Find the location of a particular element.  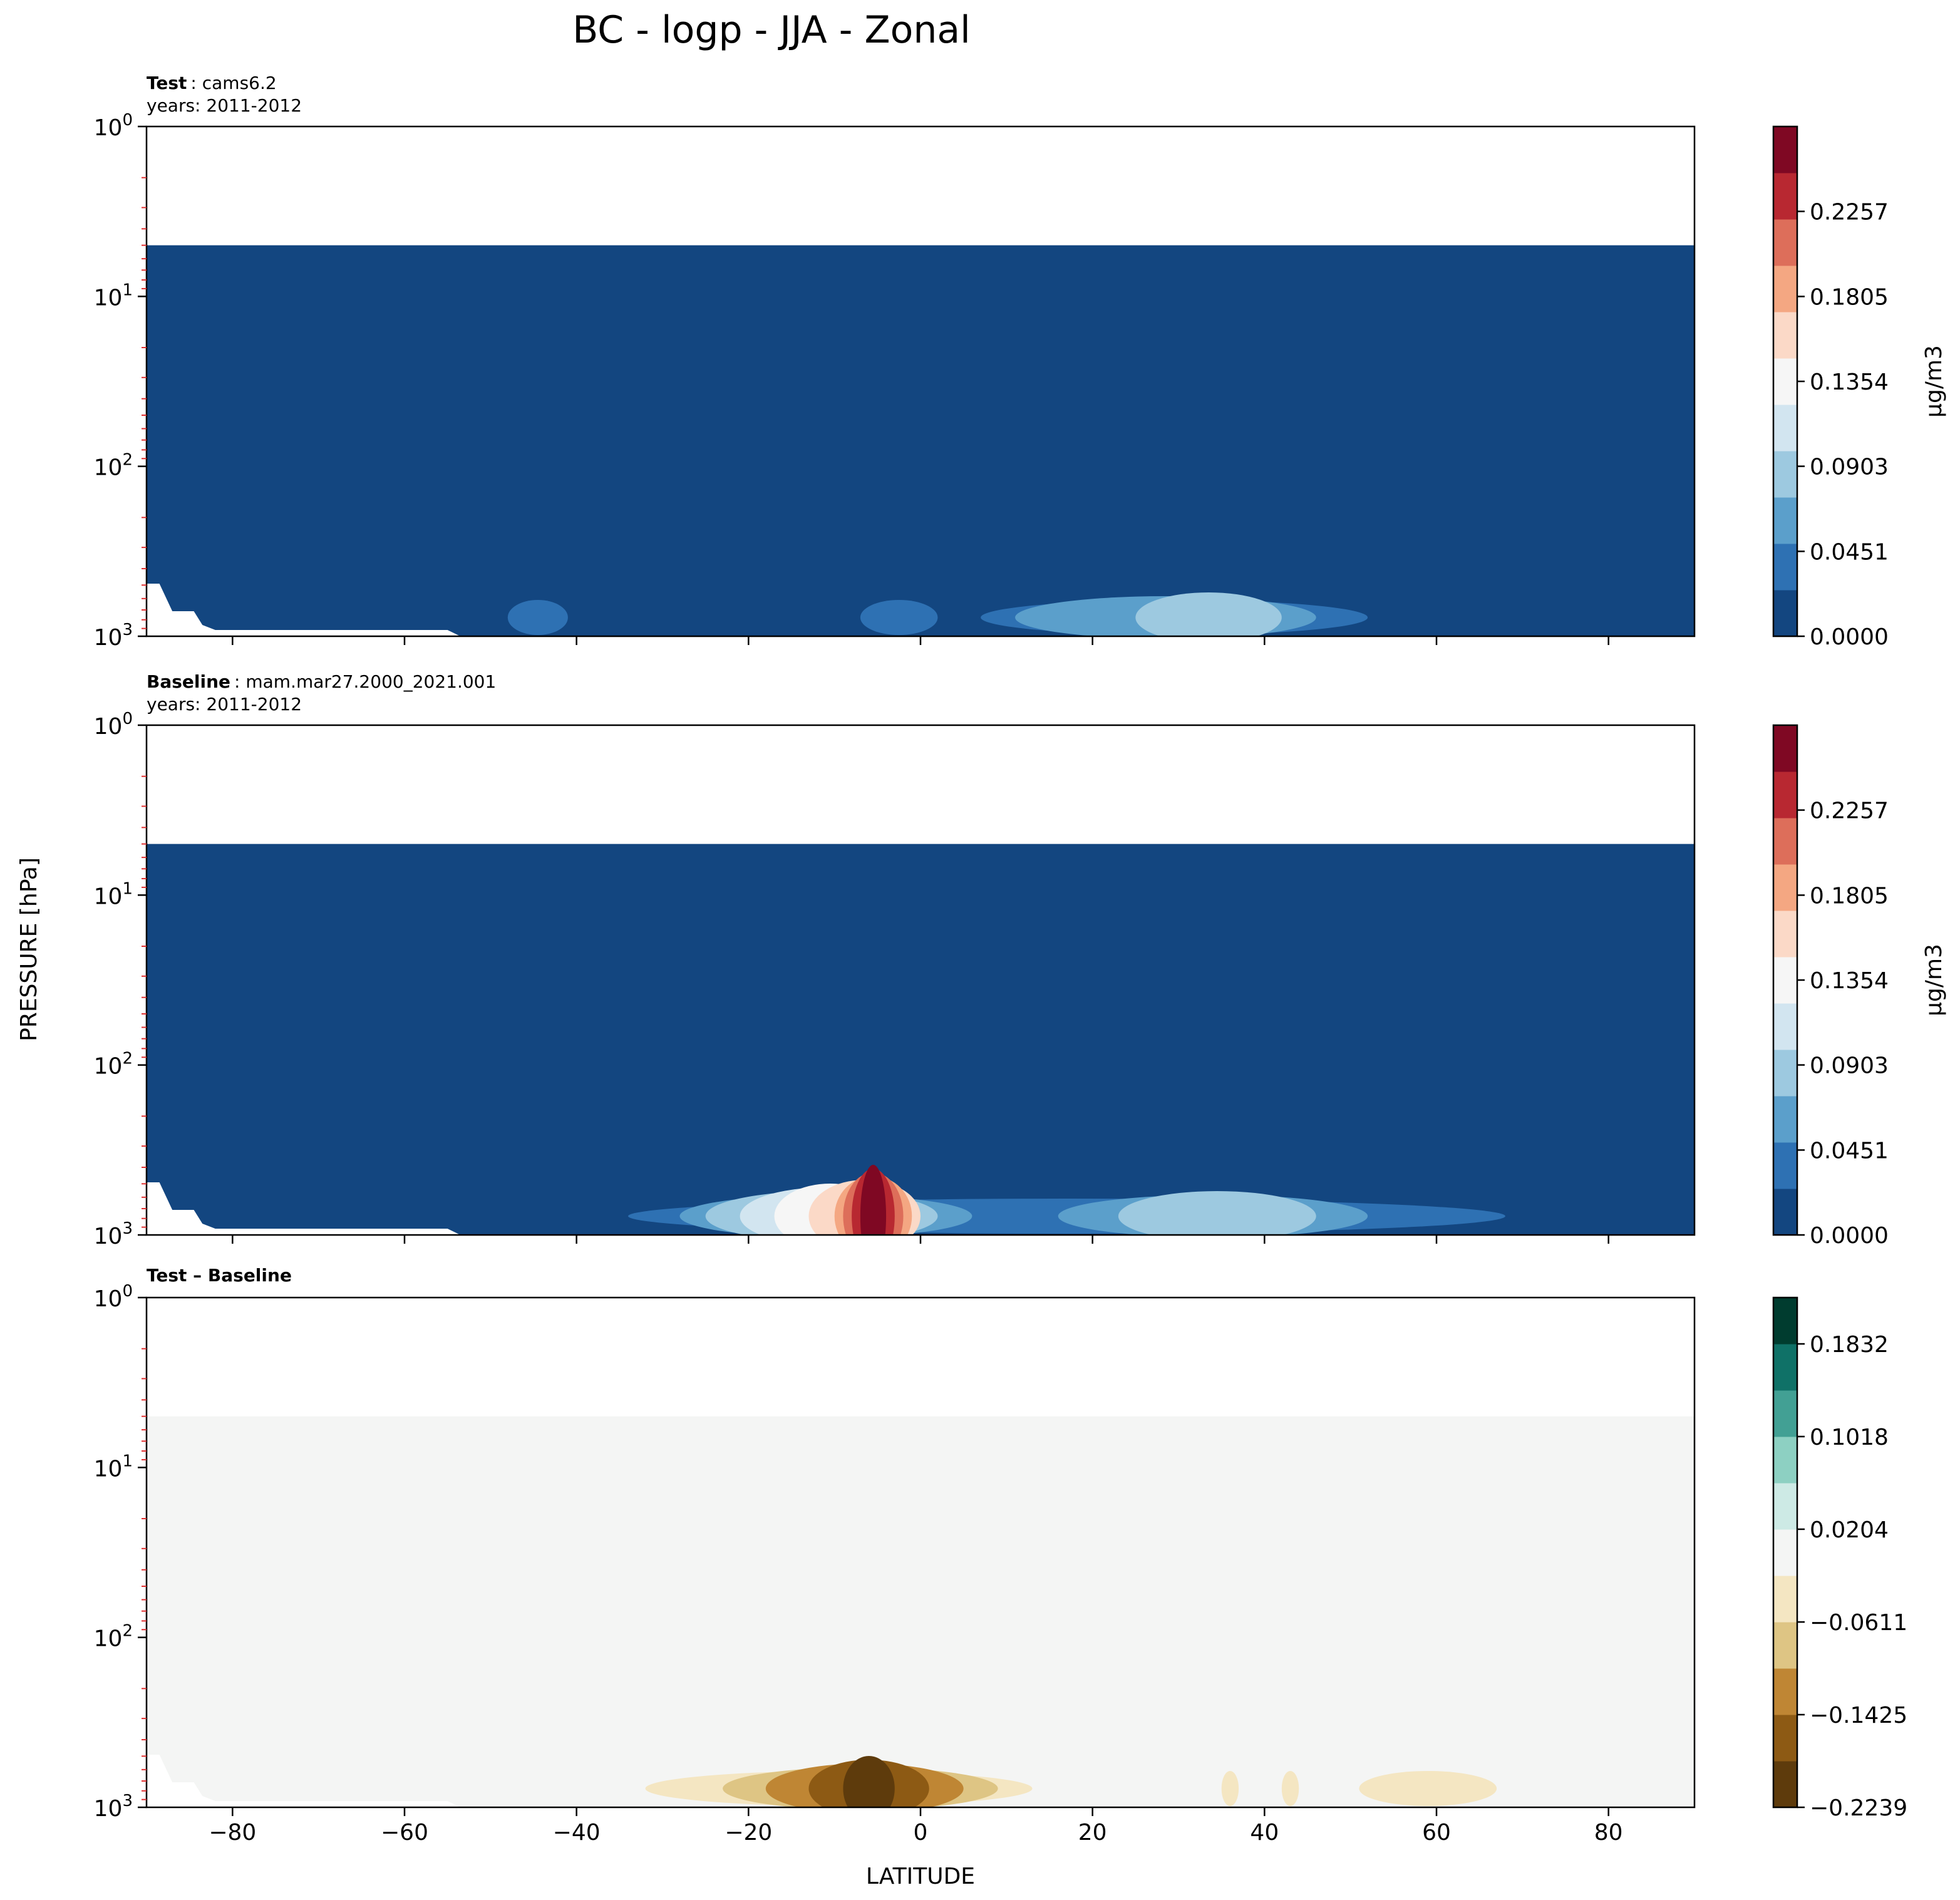

colorbar-tick-label: −0.0611 is located at coordinates (1858, 1623).